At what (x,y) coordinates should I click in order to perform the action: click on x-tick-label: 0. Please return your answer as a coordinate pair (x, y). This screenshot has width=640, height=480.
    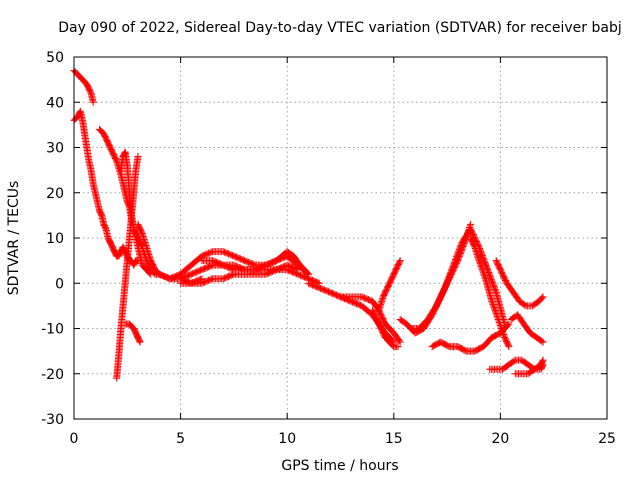
    Looking at the image, I should click on (74, 439).